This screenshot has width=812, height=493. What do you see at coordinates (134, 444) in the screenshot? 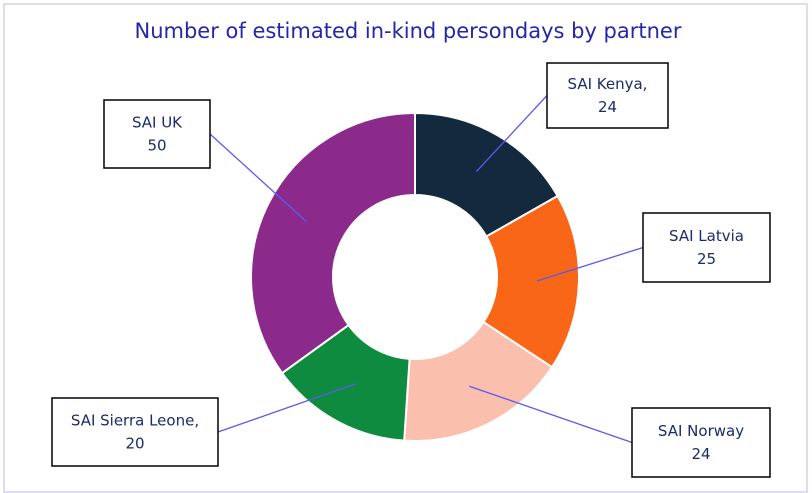
I see `value-label: 20` at bounding box center [134, 444].